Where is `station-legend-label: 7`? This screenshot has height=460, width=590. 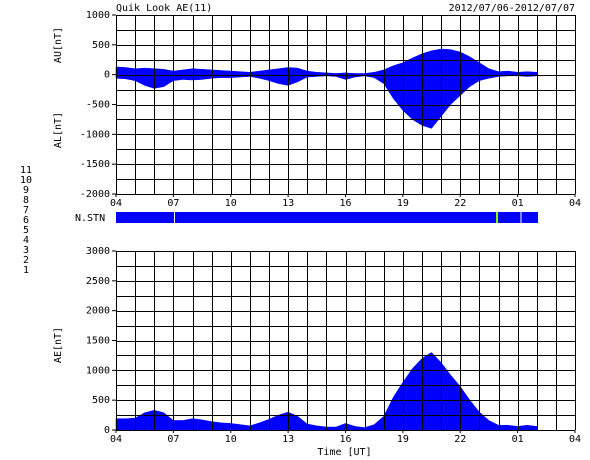 station-legend-label: 7 is located at coordinates (26, 210).